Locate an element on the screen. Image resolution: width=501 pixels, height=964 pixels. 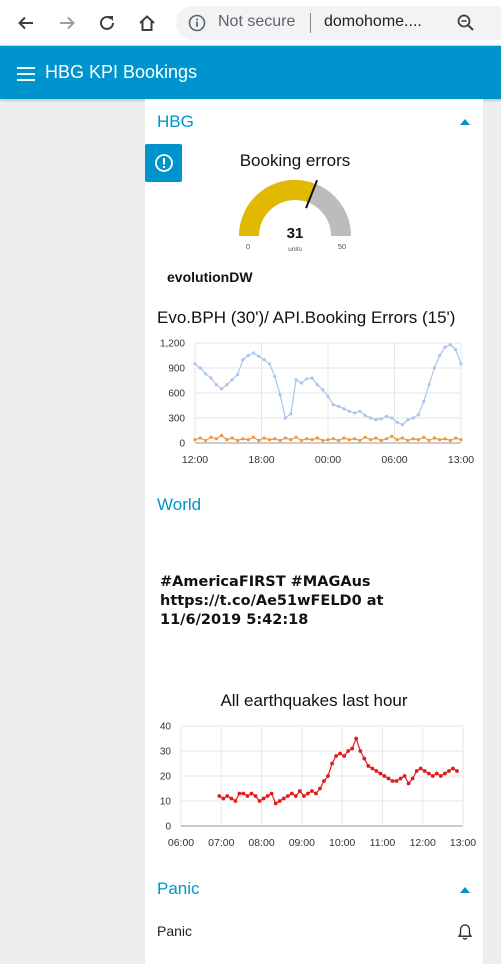
x-tick-label: 10:00 is located at coordinates (342, 843).